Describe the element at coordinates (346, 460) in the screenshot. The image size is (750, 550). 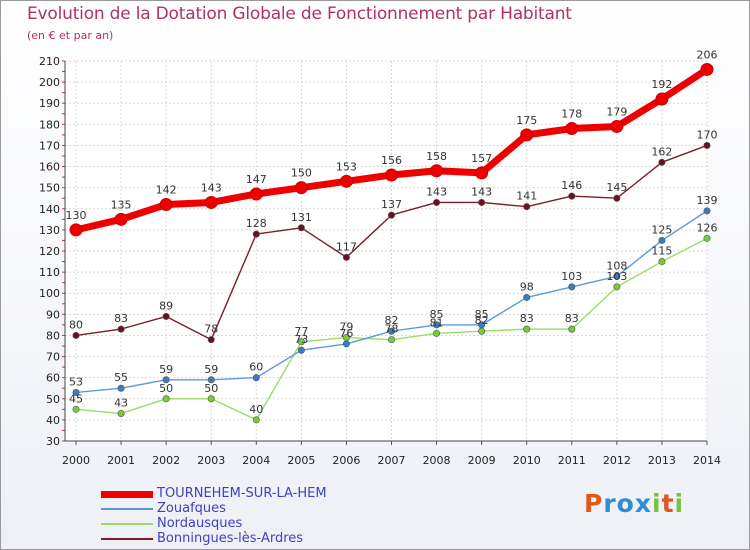
I see `x-tick-label: 2006` at that location.